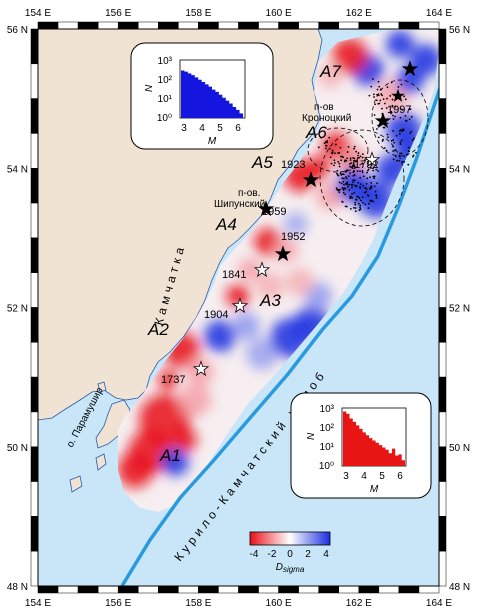 Image resolution: width=477 pixels, height=612 pixels. Describe the element at coordinates (149, 88) in the screenshot. I see `inset1-ylabel: N` at that location.